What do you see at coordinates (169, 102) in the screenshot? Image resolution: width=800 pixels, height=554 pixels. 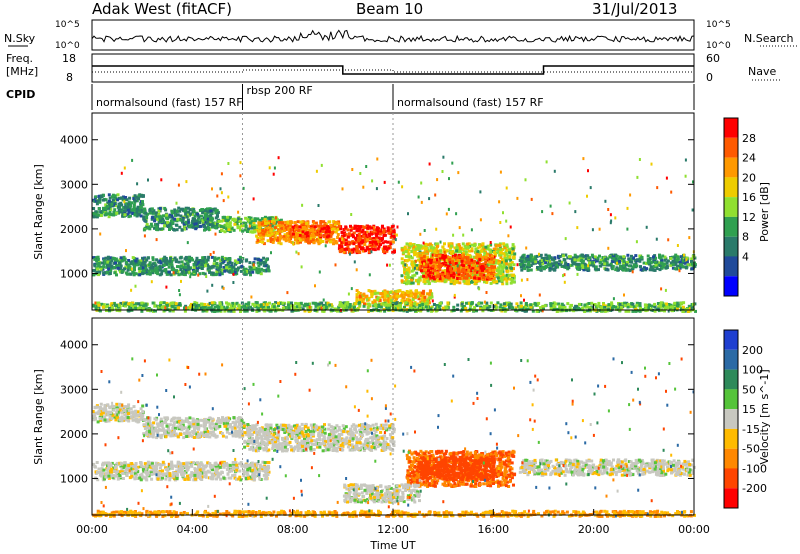 I see `cpid-segment-label: normalsound (fast) 157 RF` at bounding box center [169, 102].